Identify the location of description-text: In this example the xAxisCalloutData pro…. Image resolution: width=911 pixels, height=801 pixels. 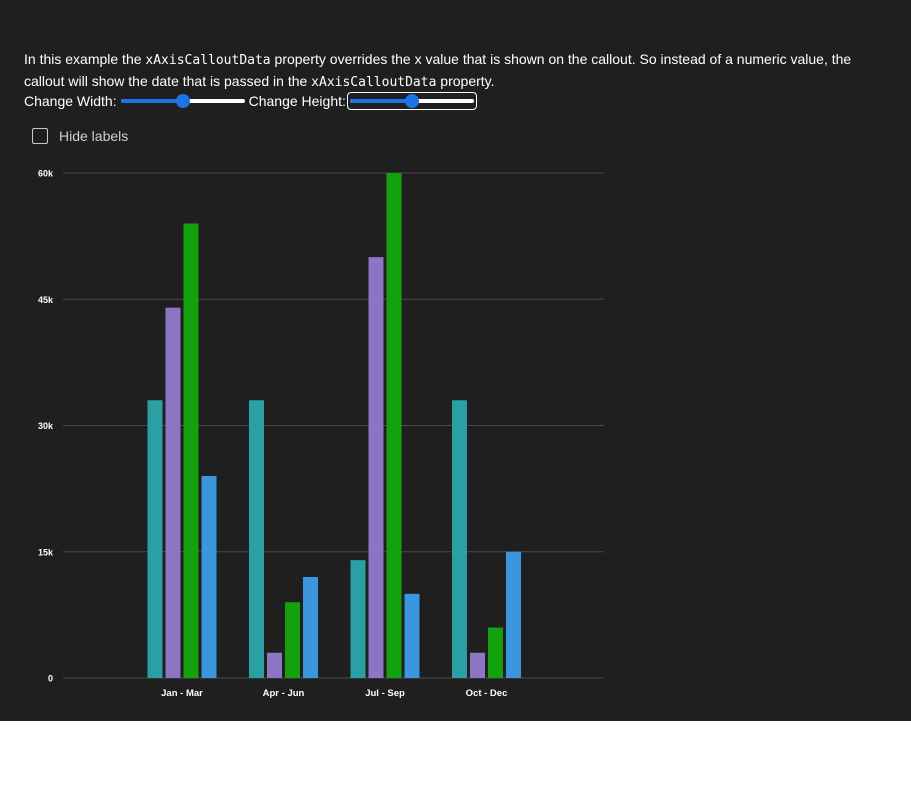
(454, 71).